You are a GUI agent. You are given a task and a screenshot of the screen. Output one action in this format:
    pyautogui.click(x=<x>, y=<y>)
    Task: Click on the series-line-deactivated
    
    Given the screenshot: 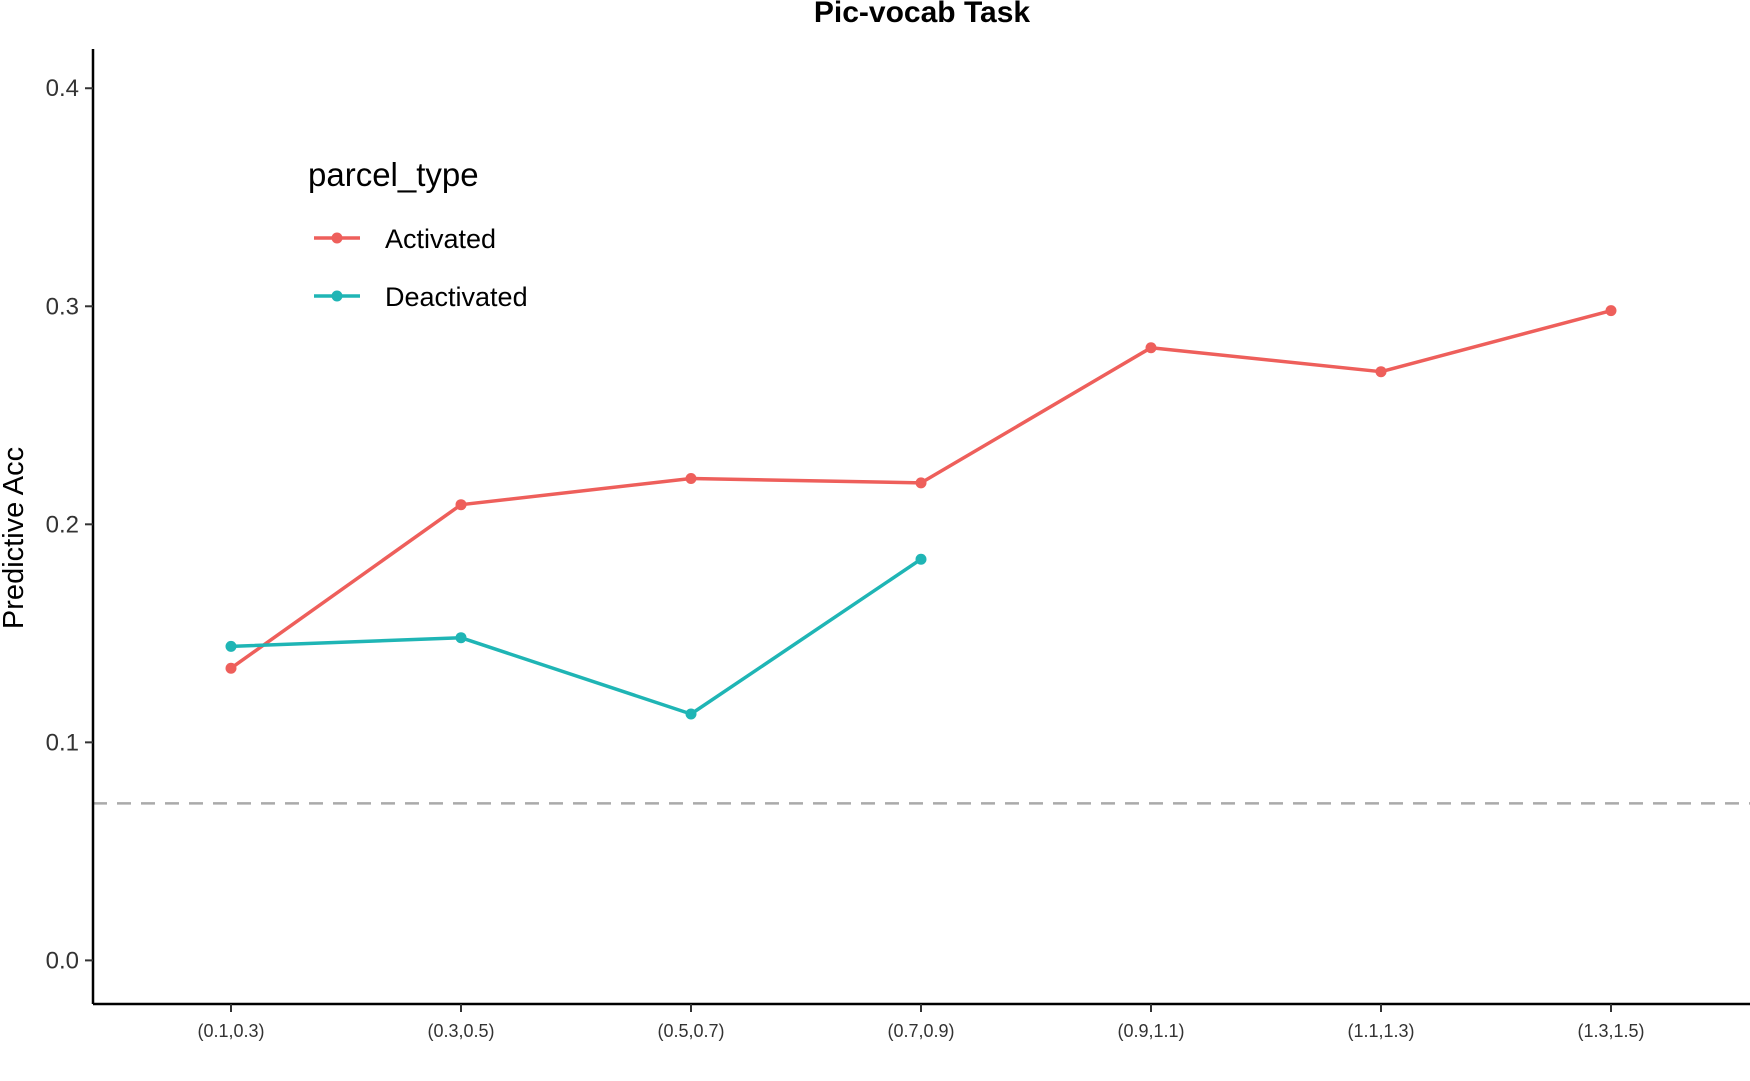 What is the action you would take?
    pyautogui.click(x=576, y=636)
    